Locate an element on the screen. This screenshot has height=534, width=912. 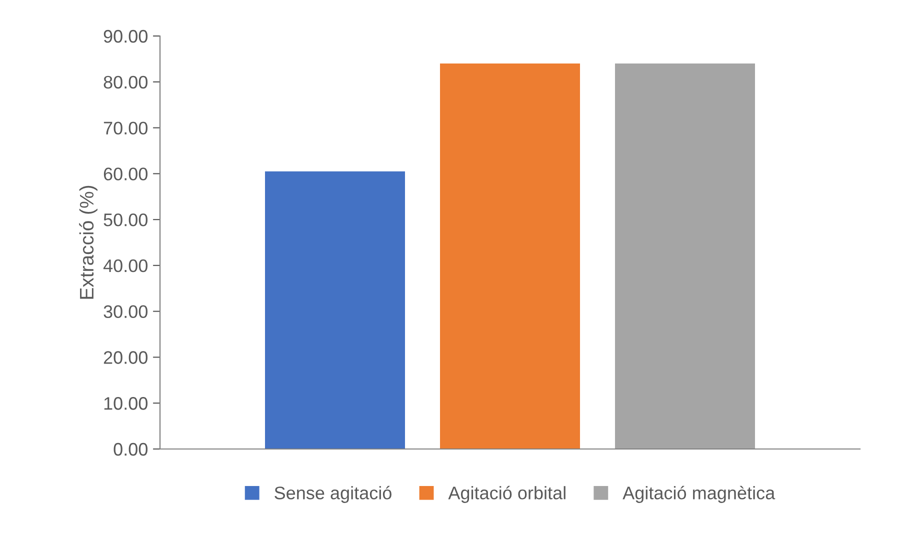
y-tick-label: 70.00 is located at coordinates (126, 128).